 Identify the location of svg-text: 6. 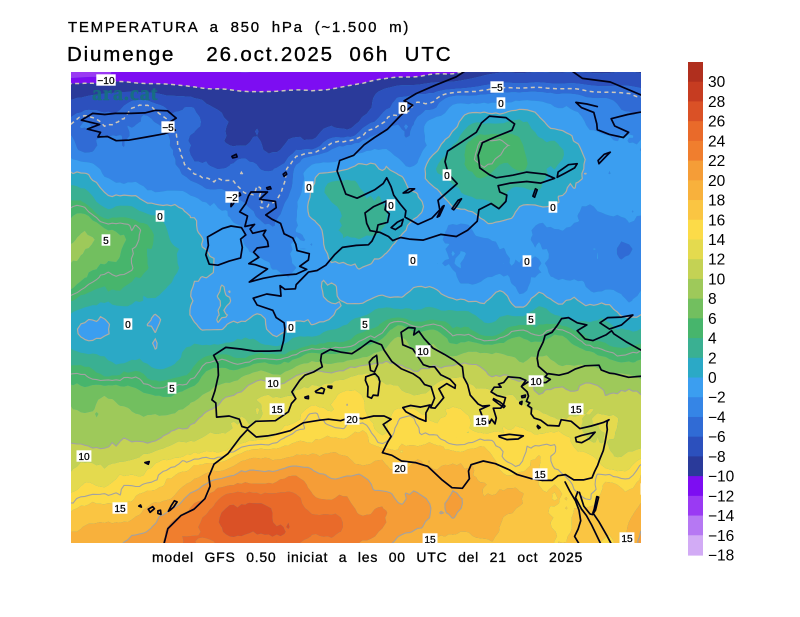
(712, 319).